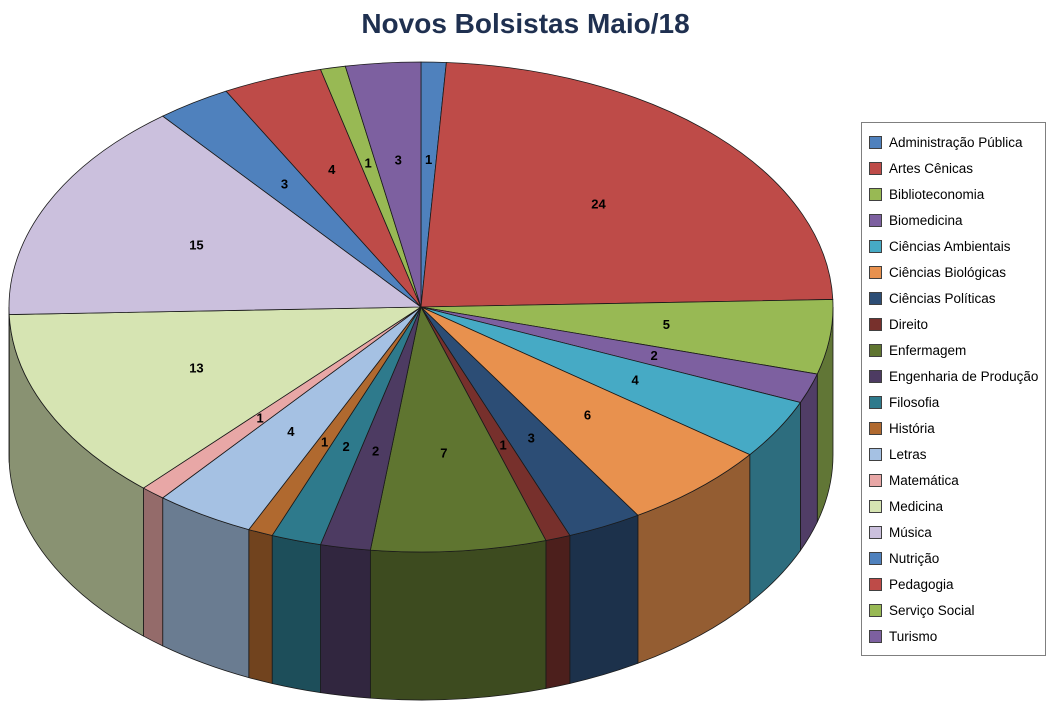 Image resolution: width=1051 pixels, height=711 pixels. What do you see at coordinates (916, 506) in the screenshot?
I see `legend-label: Medicina` at bounding box center [916, 506].